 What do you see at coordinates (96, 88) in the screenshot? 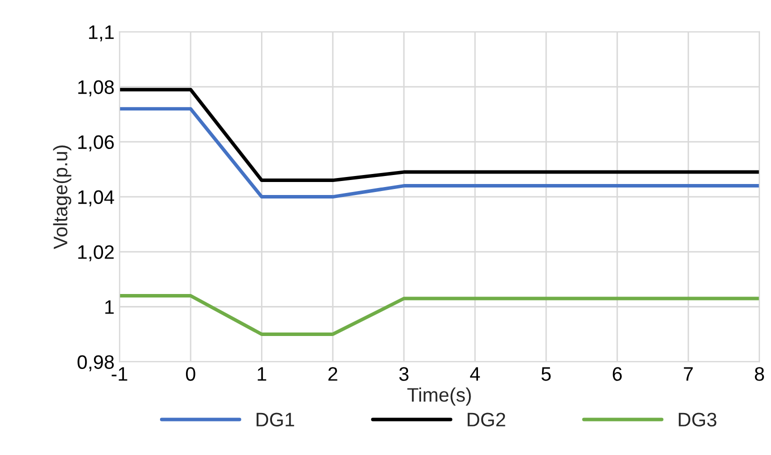
I see `y-tick-label: 1,08` at bounding box center [96, 88].